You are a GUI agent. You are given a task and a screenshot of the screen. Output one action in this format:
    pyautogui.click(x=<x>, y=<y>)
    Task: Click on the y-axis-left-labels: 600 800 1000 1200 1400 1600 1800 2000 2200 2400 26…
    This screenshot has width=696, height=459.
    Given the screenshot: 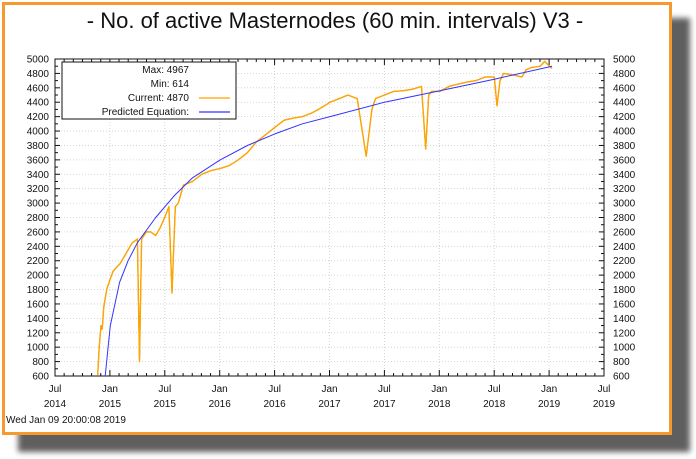 What is the action you would take?
    pyautogui.click(x=38, y=219)
    